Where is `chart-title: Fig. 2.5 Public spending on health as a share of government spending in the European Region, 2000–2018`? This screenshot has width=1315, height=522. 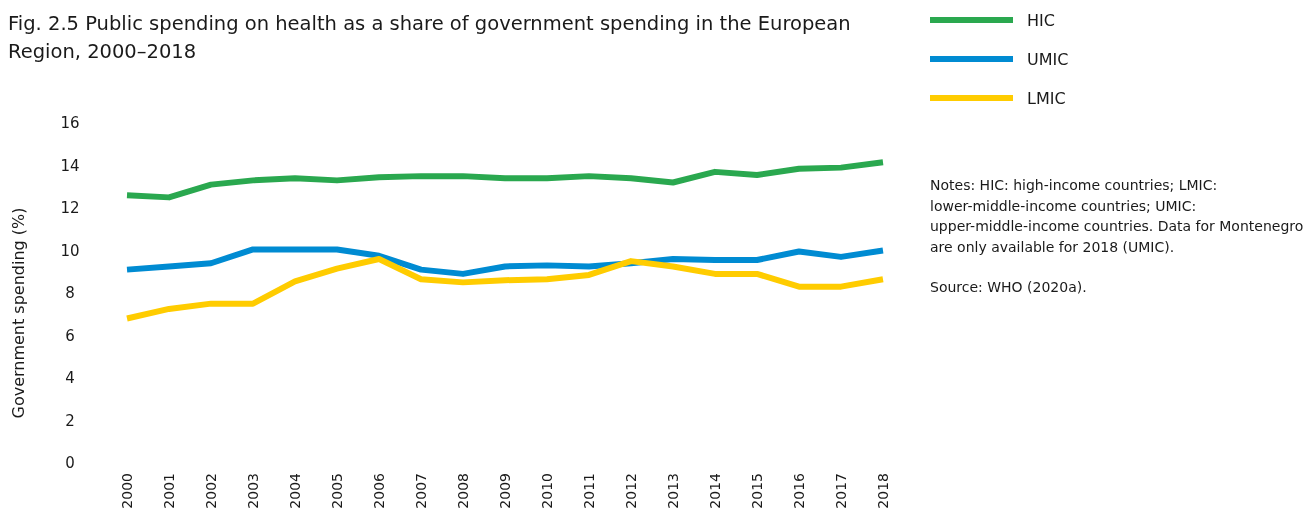 chart-title: Fig. 2.5 Public spending on health as a share of government spending in the European Region, 2000–2018 is located at coordinates (429, 37).